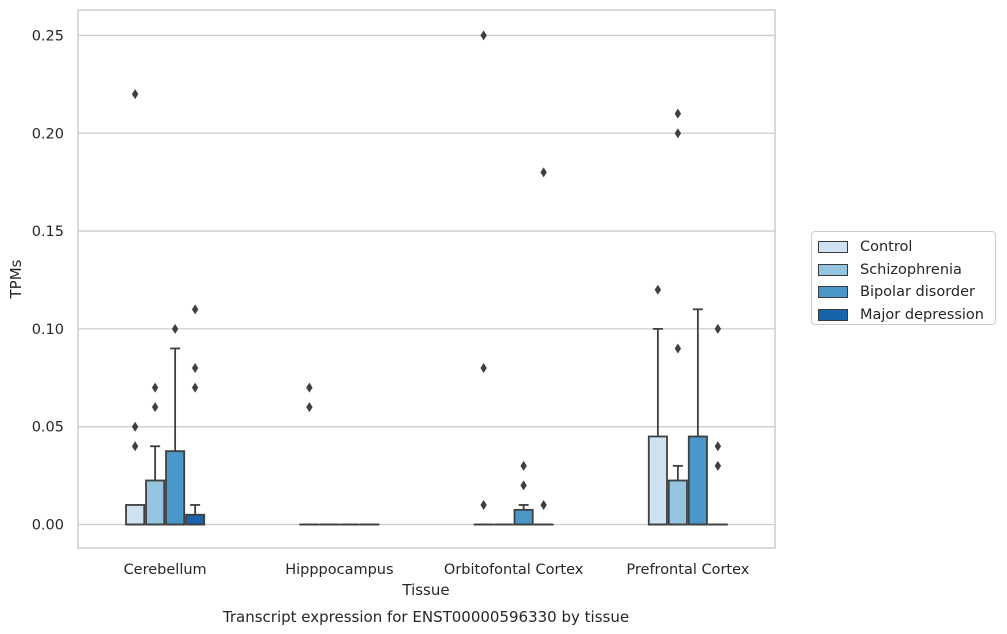 The width and height of the screenshot is (1007, 634). I want to click on x-tick-label: Hipppocampus, so click(339, 570).